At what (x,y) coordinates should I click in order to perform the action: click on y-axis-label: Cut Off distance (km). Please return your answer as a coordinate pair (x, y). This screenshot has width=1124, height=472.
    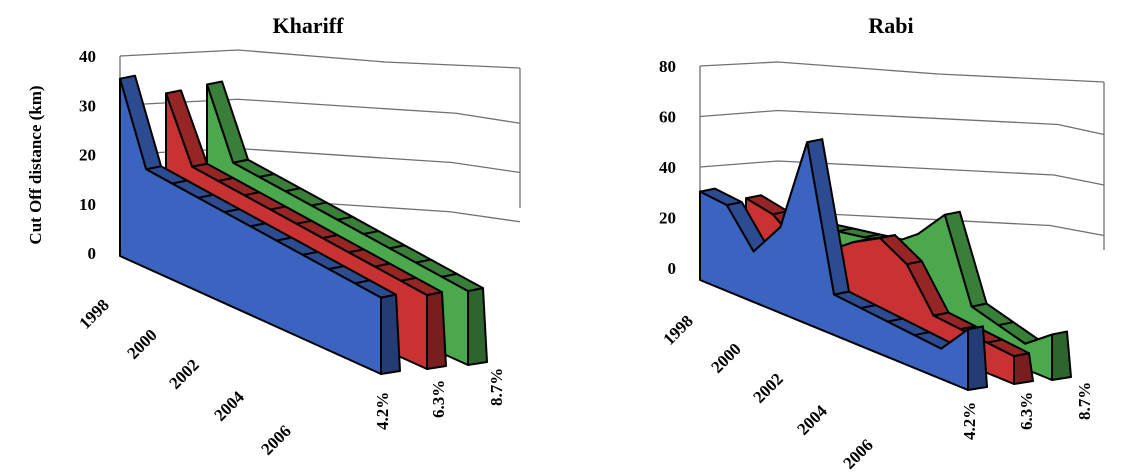
    Looking at the image, I should click on (35, 164).